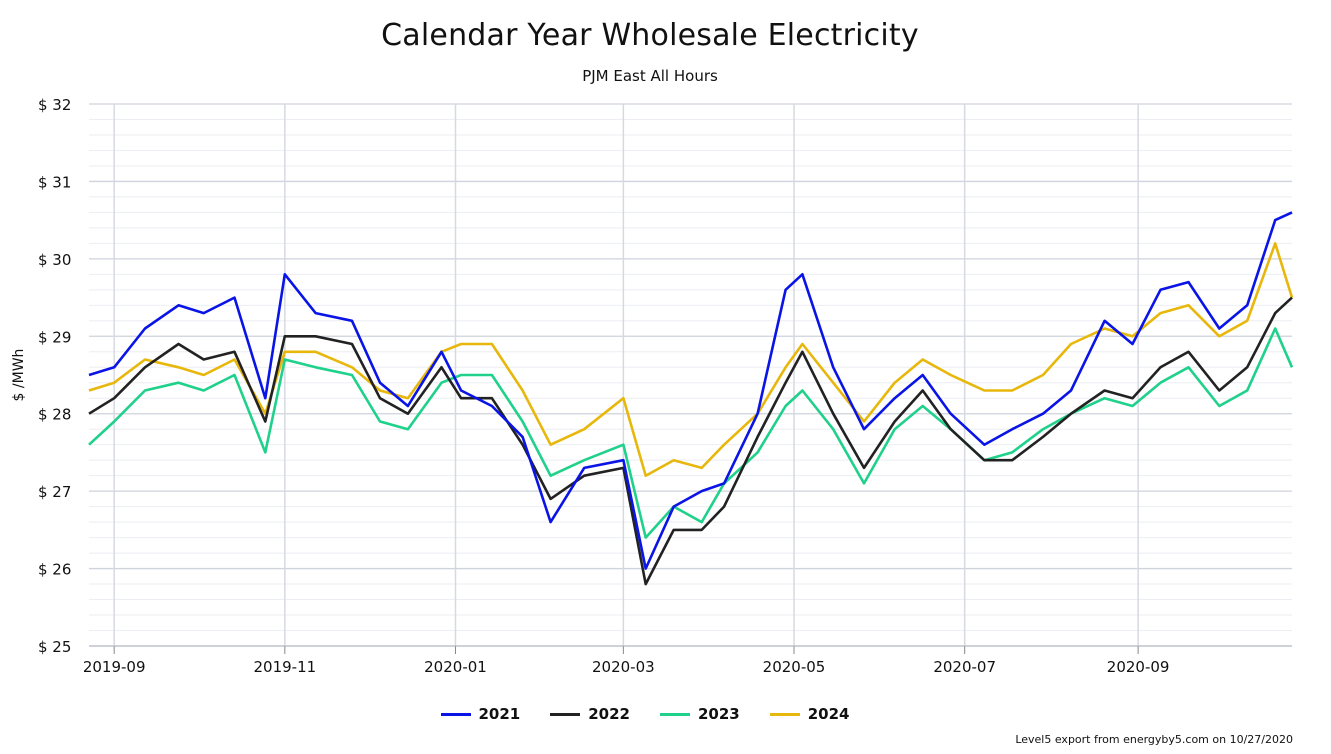  What do you see at coordinates (19, 375) in the screenshot?
I see `y-axis-label: $ /MWh` at bounding box center [19, 375].